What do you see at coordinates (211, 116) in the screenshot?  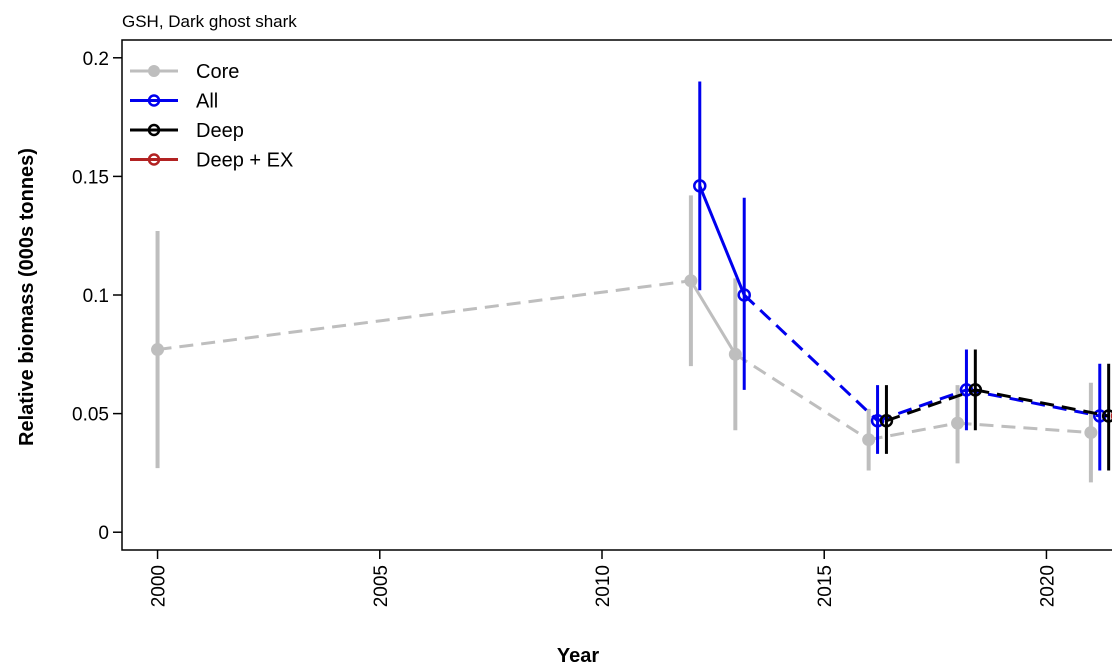 I see `legend: Core All Deep Deep + EX` at bounding box center [211, 116].